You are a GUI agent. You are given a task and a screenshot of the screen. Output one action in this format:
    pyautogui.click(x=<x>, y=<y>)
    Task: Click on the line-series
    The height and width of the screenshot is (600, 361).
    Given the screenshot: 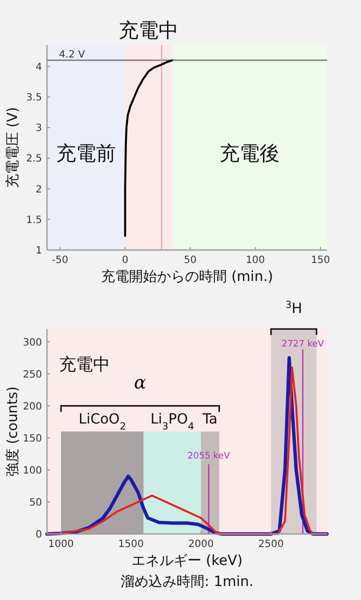 What is the action you would take?
    pyautogui.click(x=149, y=148)
    